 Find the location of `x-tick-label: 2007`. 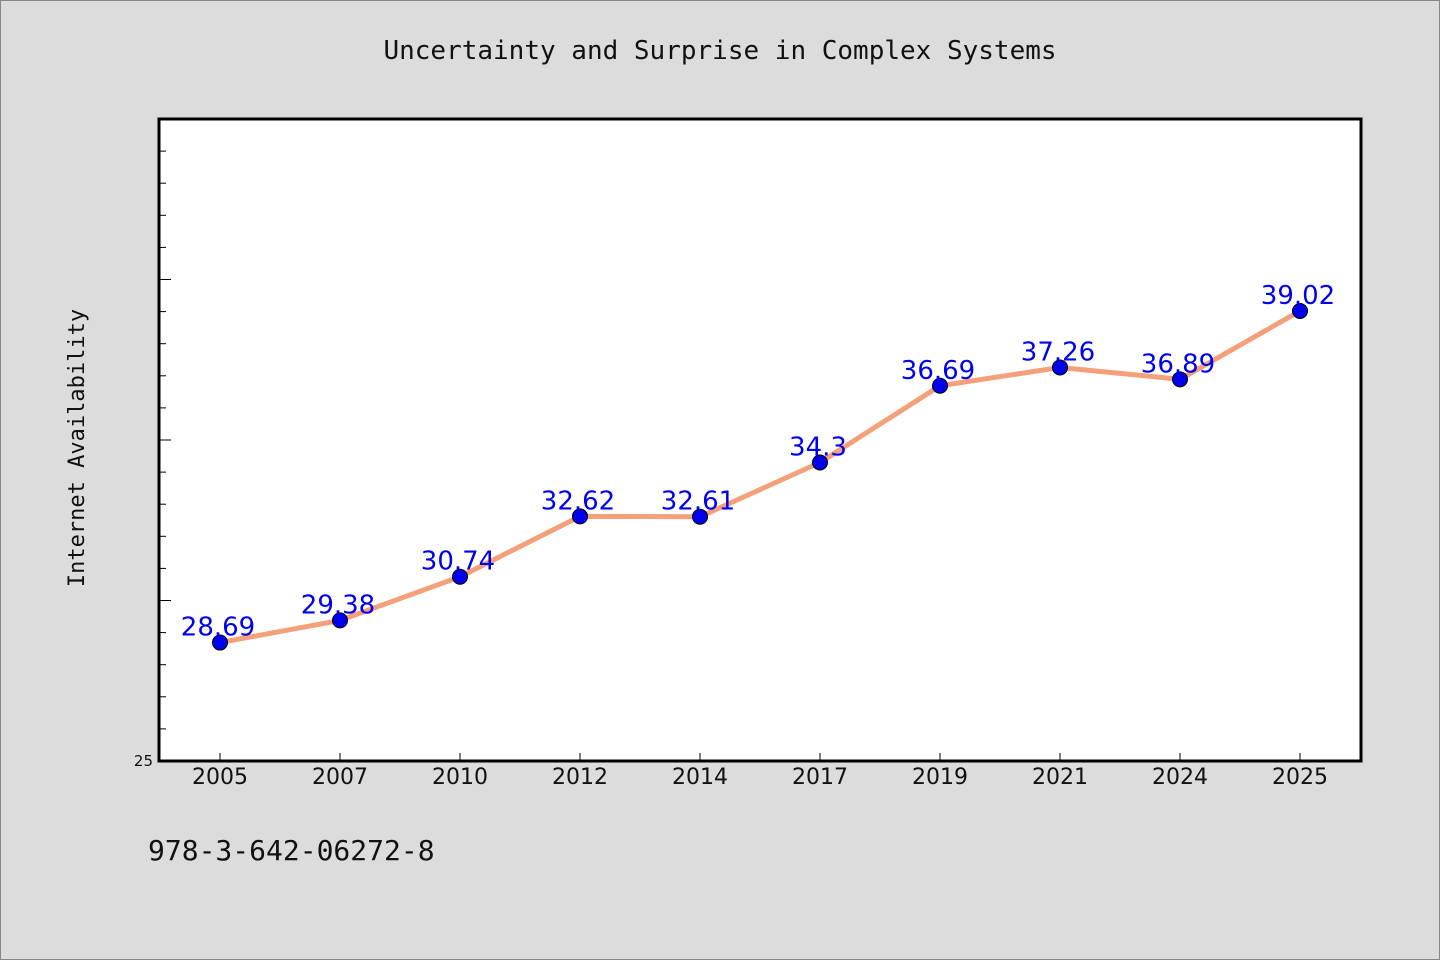

x-tick-label: 2007 is located at coordinates (340, 777).